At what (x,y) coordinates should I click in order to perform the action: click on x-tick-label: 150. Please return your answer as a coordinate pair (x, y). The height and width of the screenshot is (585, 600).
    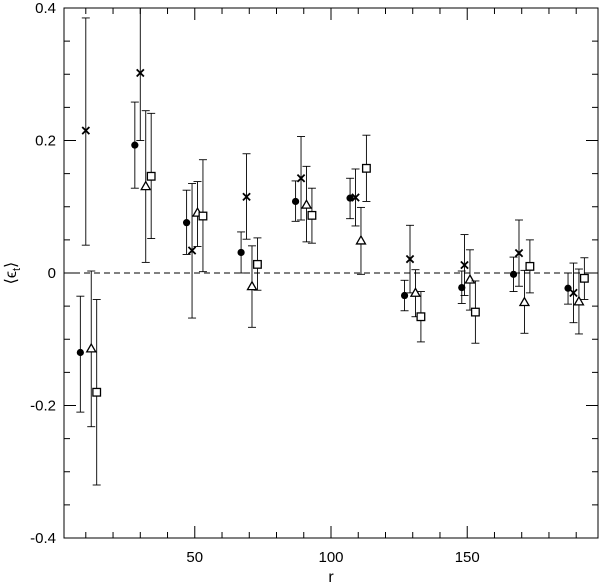
    Looking at the image, I should click on (467, 557).